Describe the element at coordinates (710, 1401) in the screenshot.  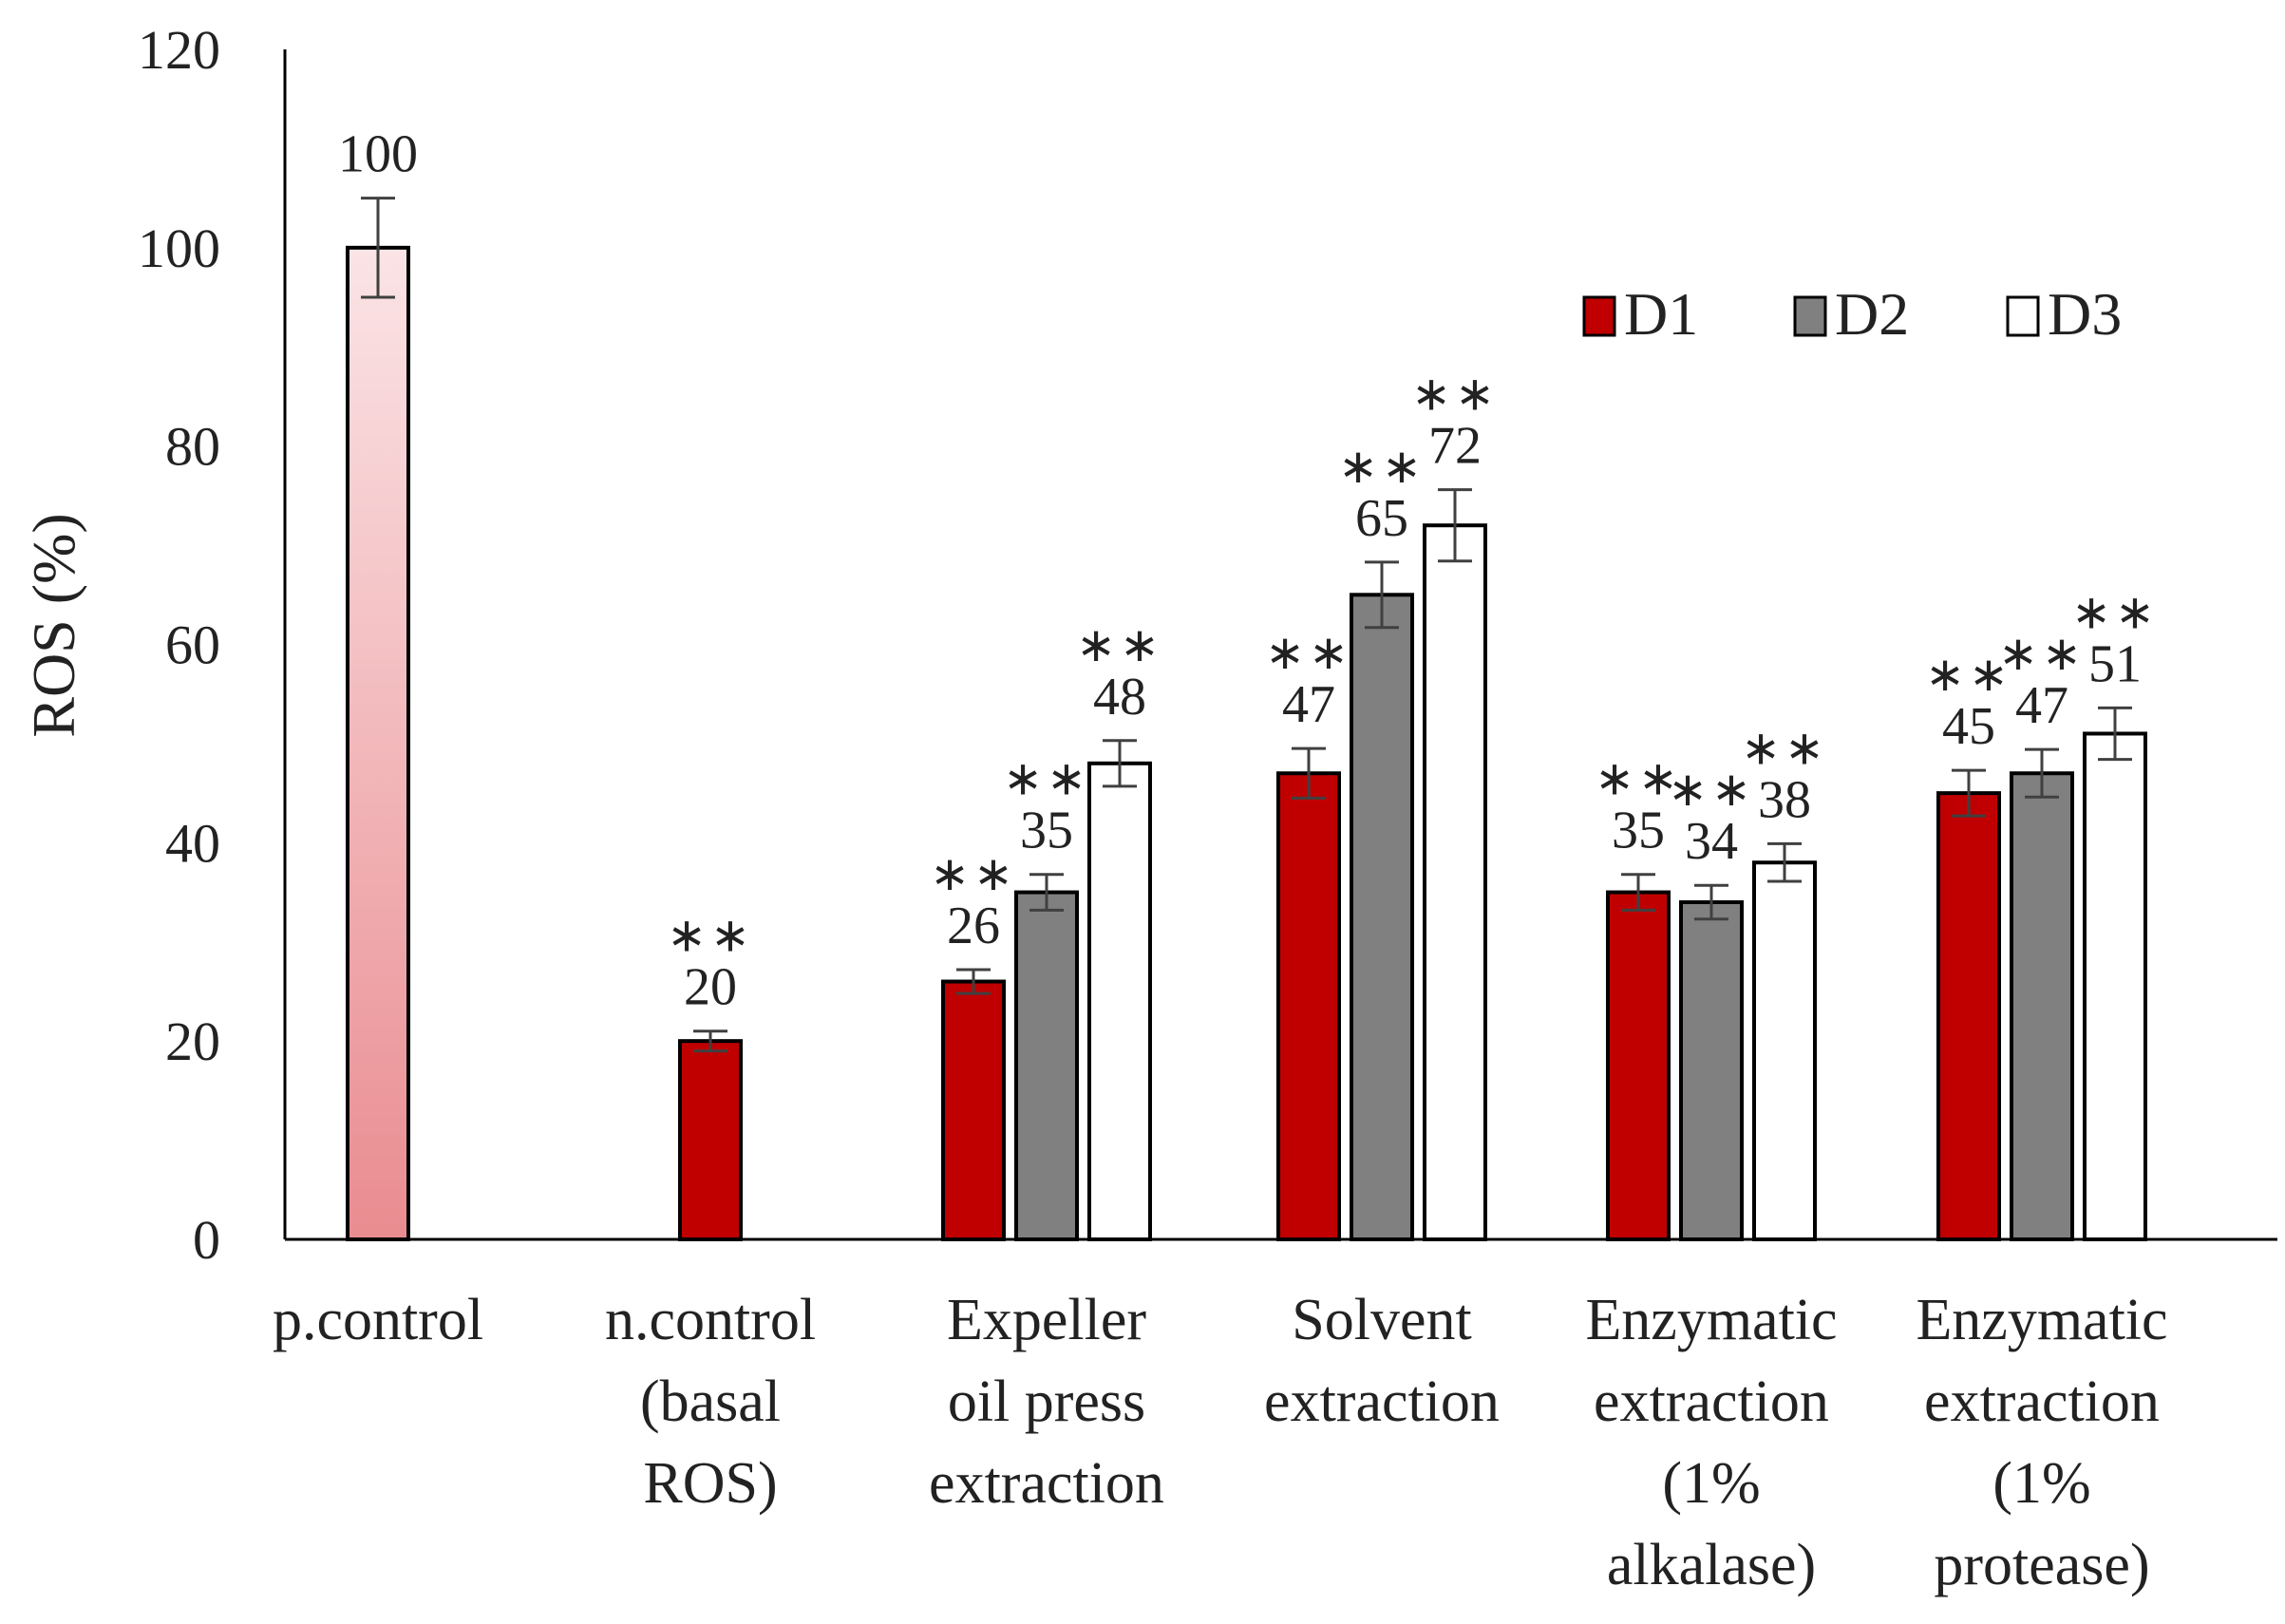
I see `category-label: (basal` at that location.